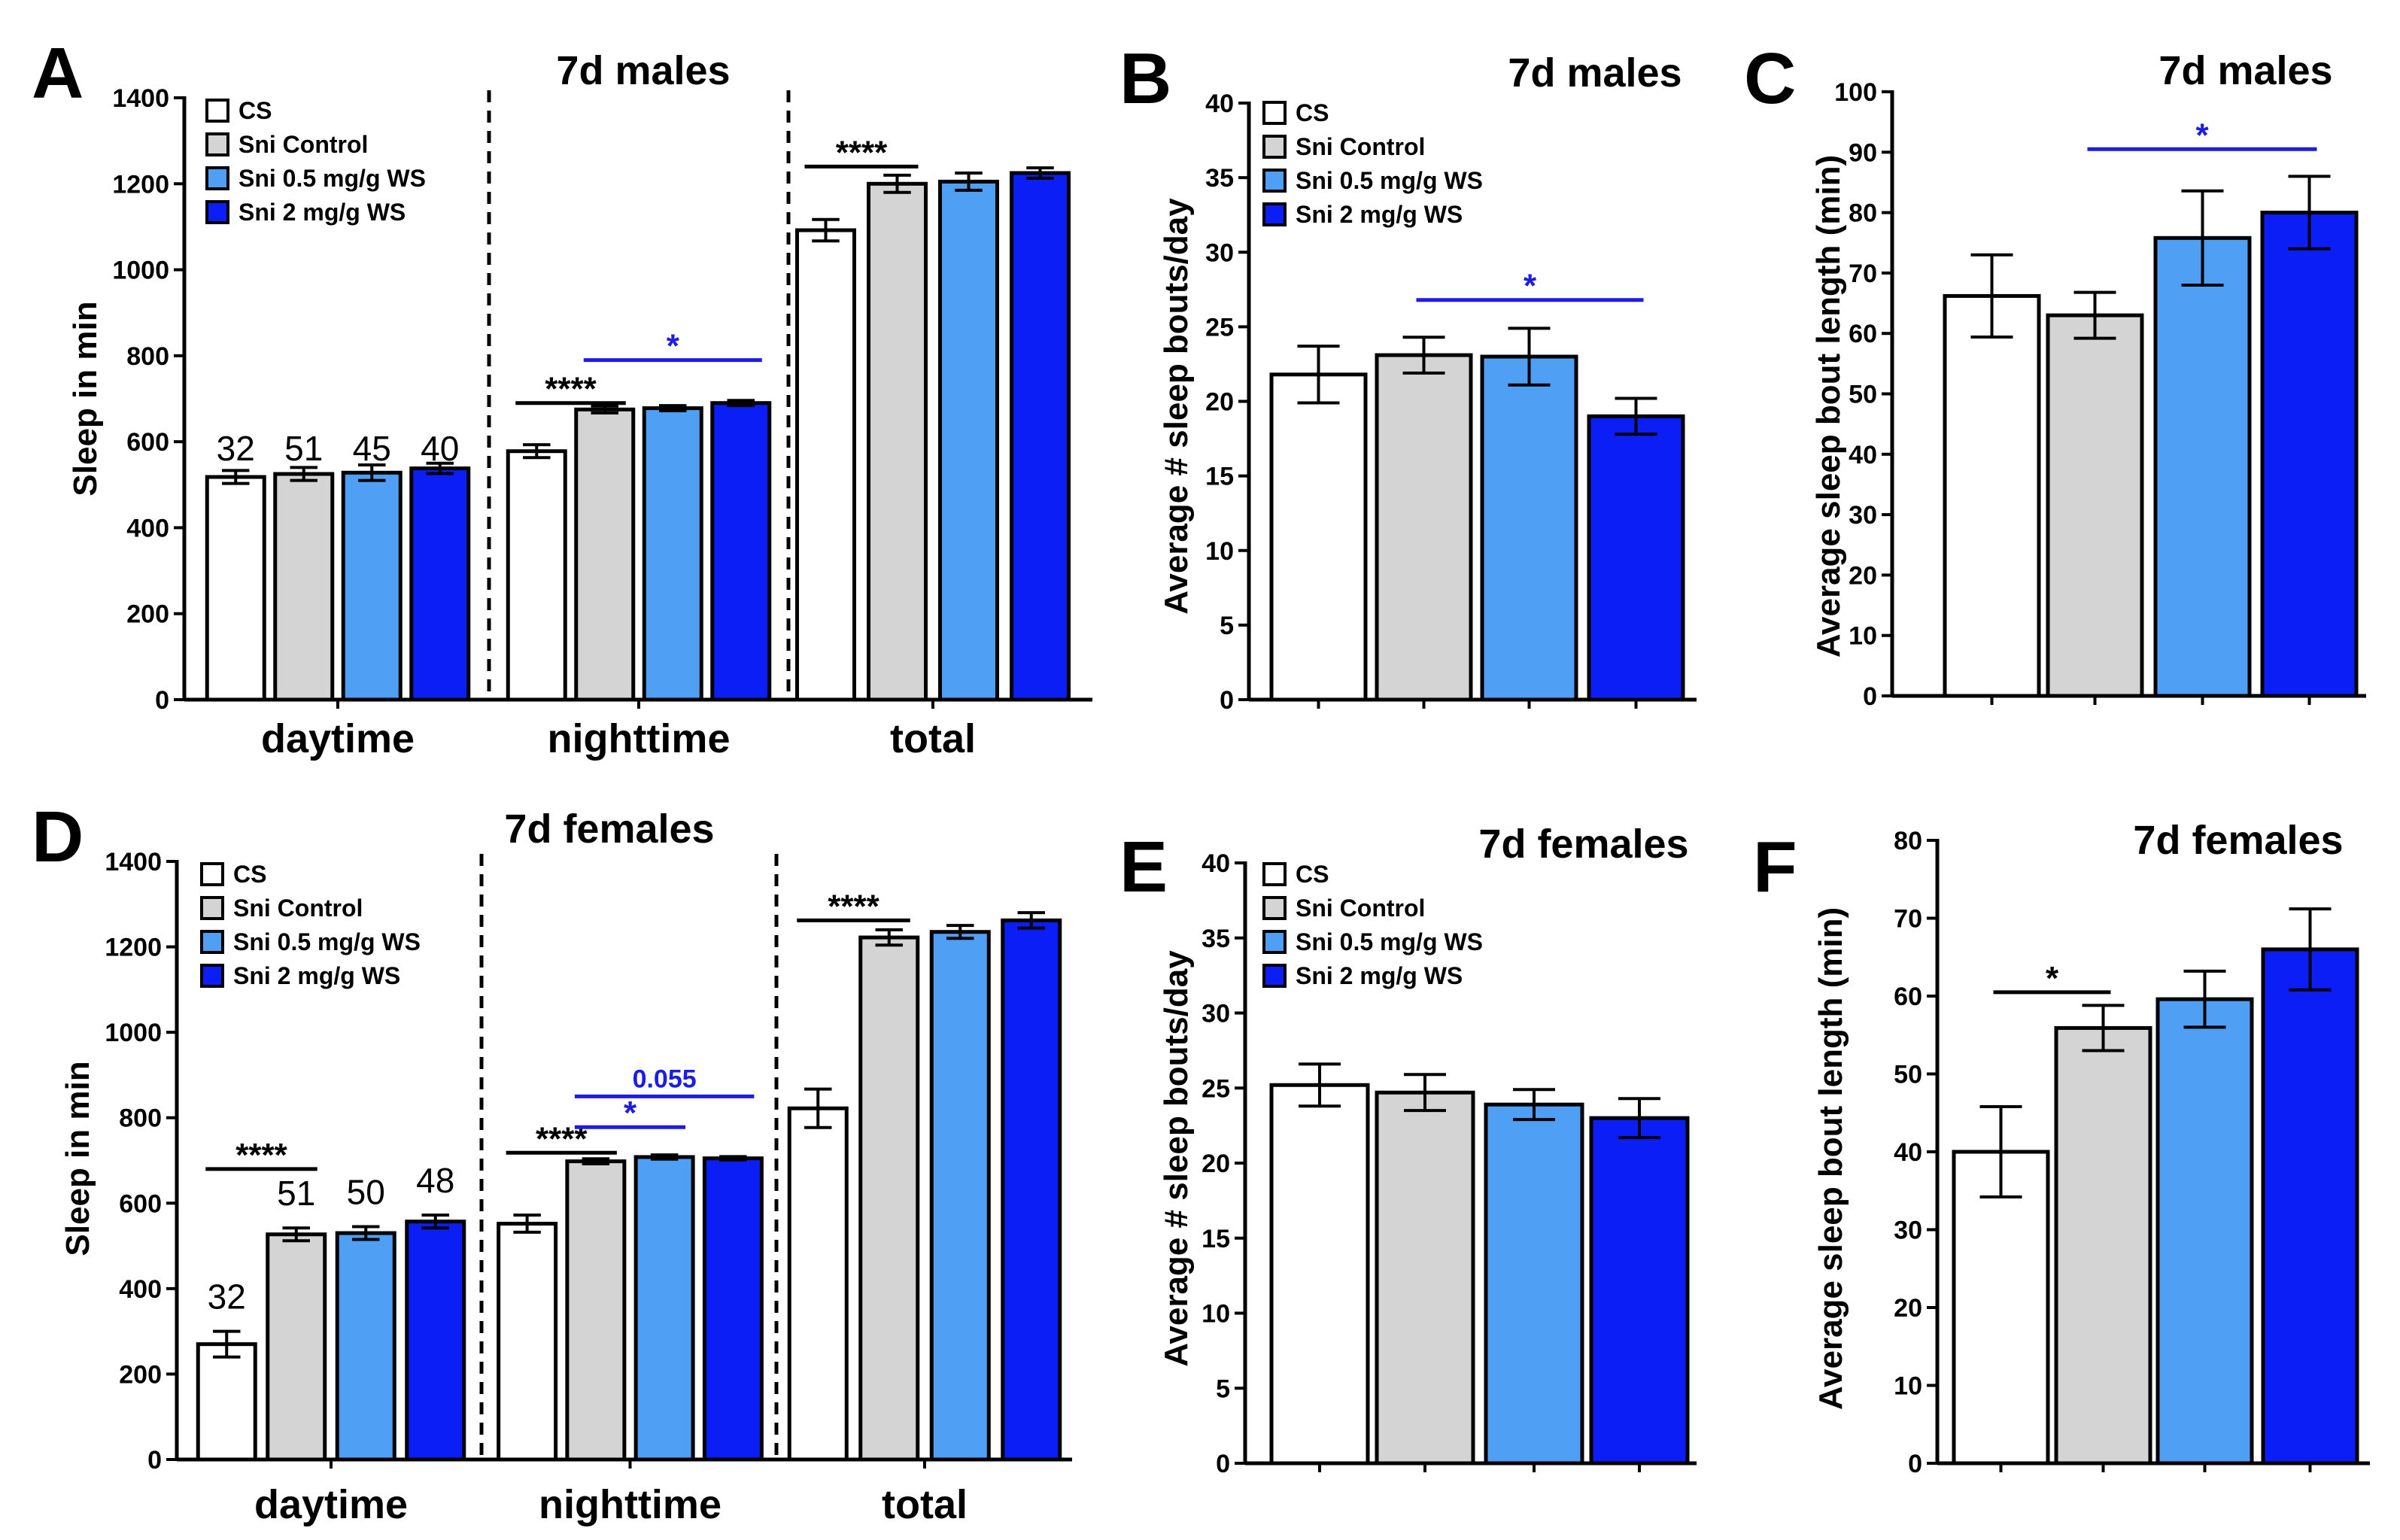  Describe the element at coordinates (77, 1159) in the screenshot. I see `y-axis-label: Sleep in min` at that location.